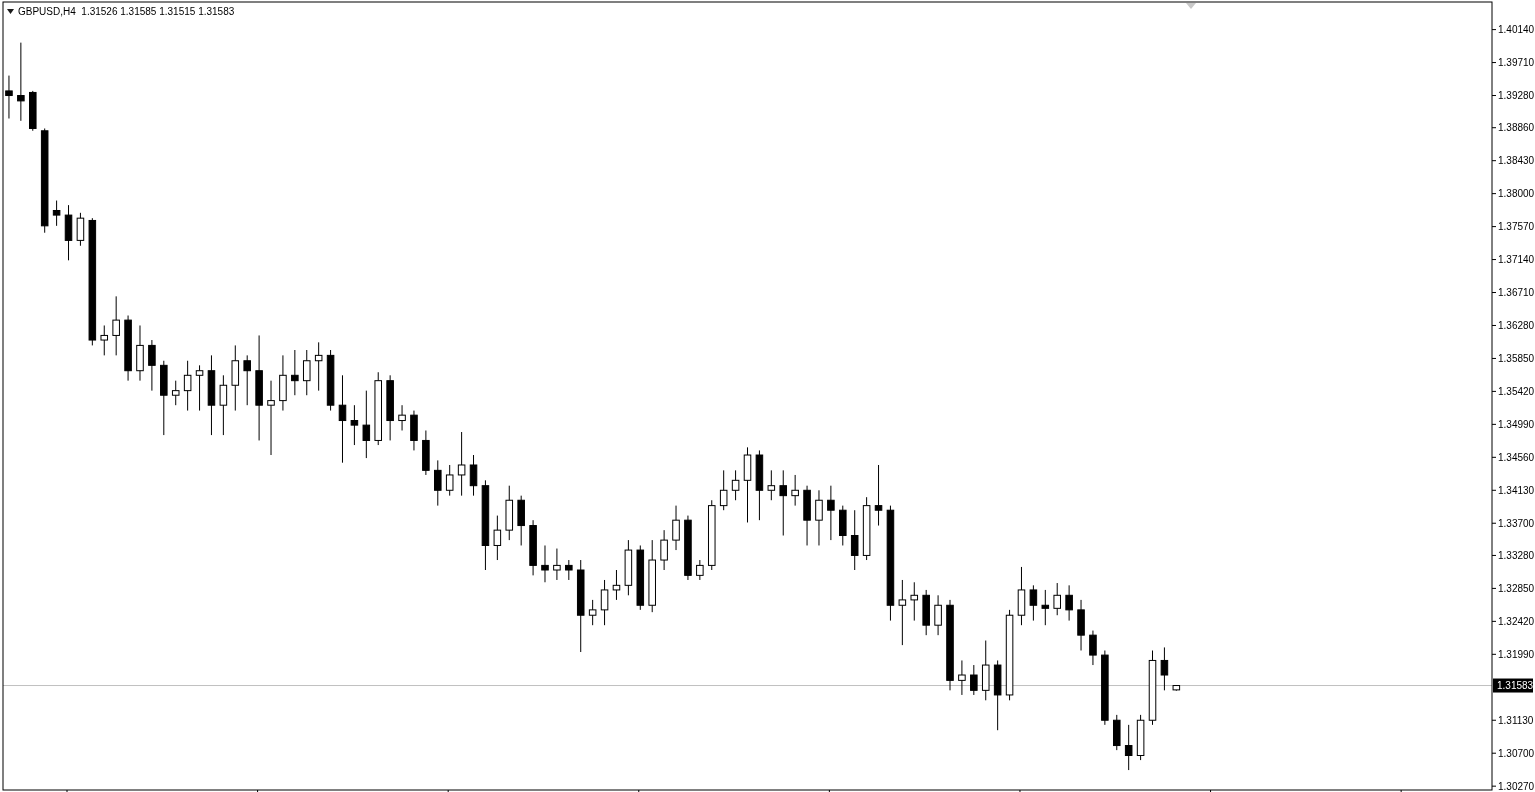 The image size is (1535, 792). I want to click on y-tick-label: 1.30700, so click(1516, 753).